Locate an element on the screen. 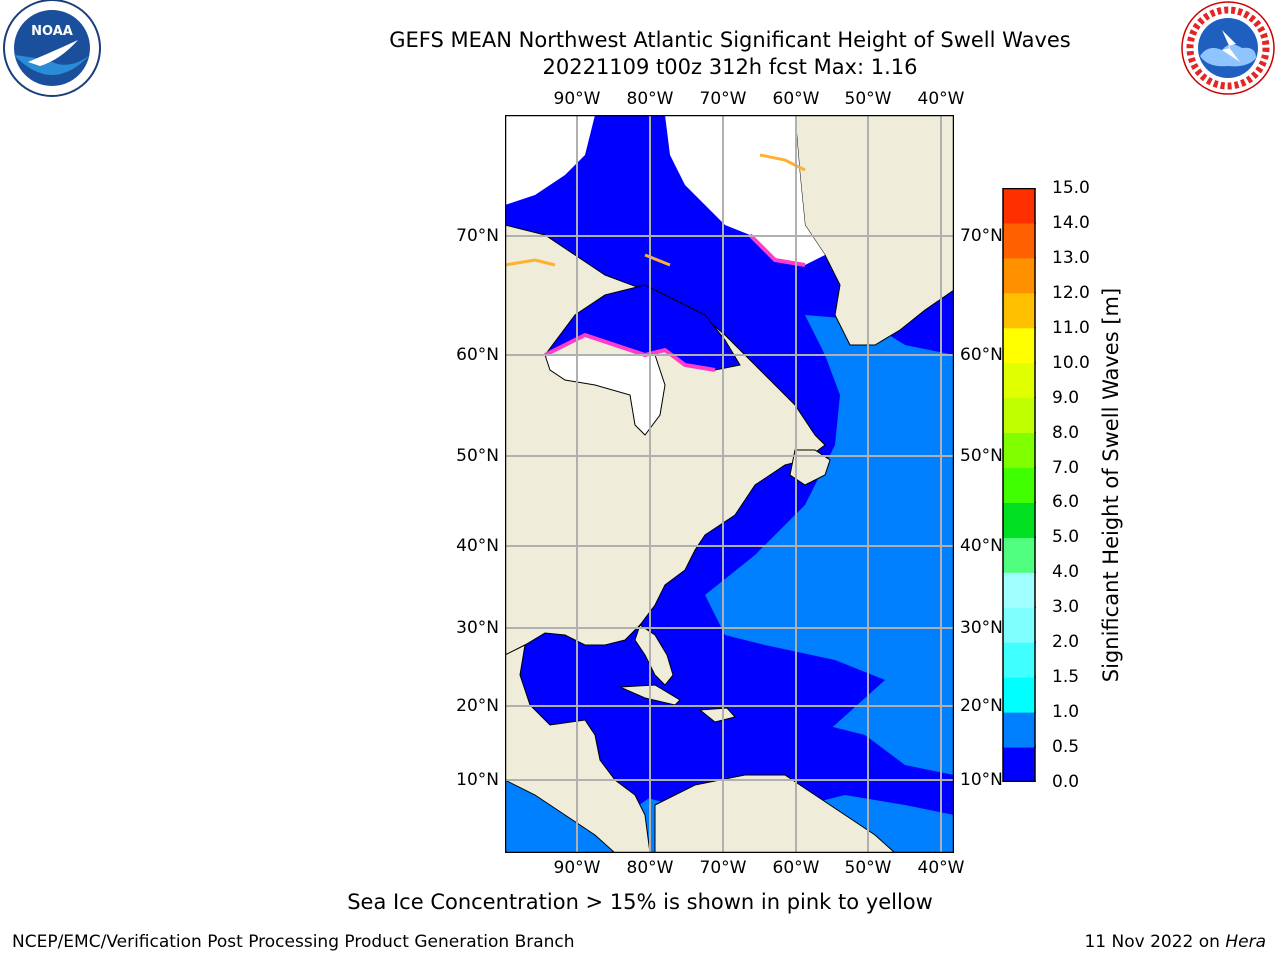 The width and height of the screenshot is (1280, 960). colorbar is located at coordinates (1019, 485).